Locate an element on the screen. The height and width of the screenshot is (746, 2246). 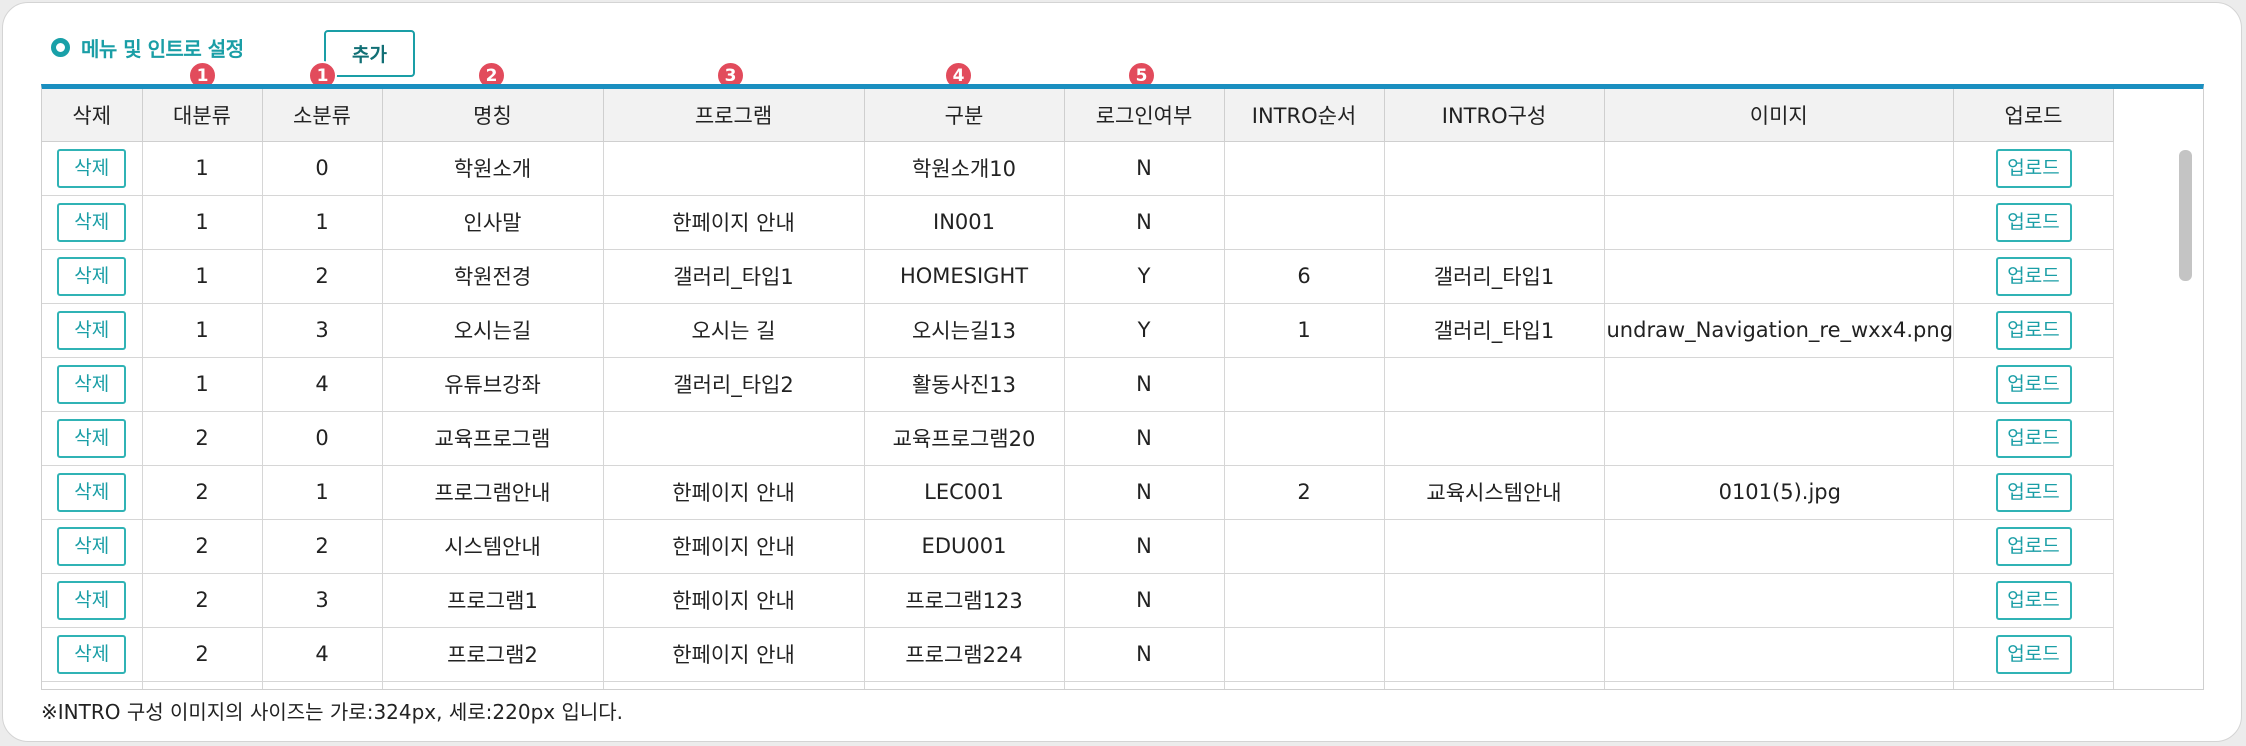
category-cell: IN001 is located at coordinates (964, 222).